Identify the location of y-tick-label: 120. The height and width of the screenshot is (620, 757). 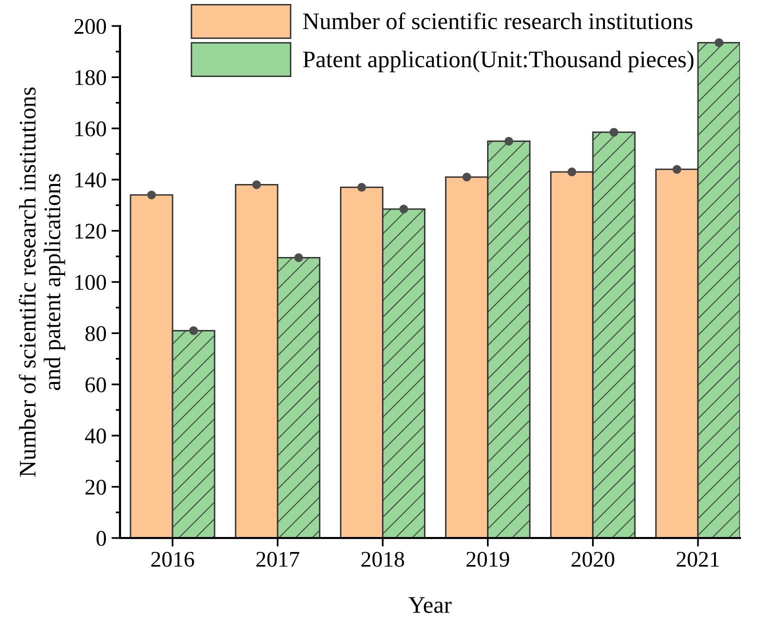
(90, 231).